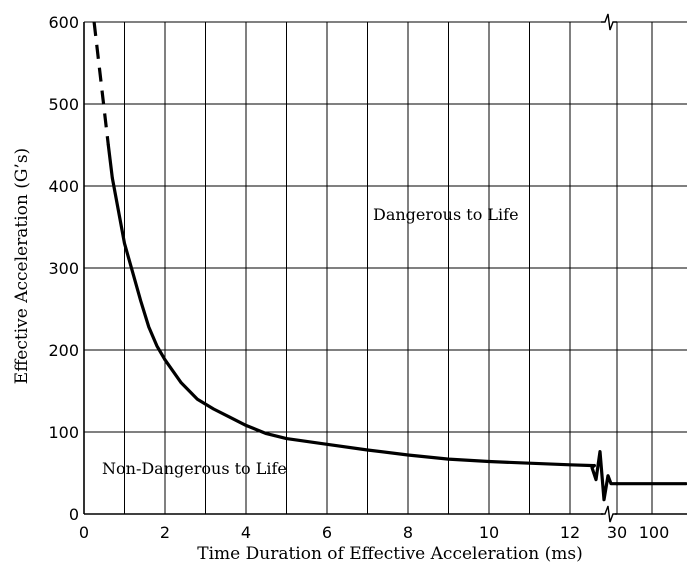  I want to click on y-tick-label: 200, so click(63, 350).